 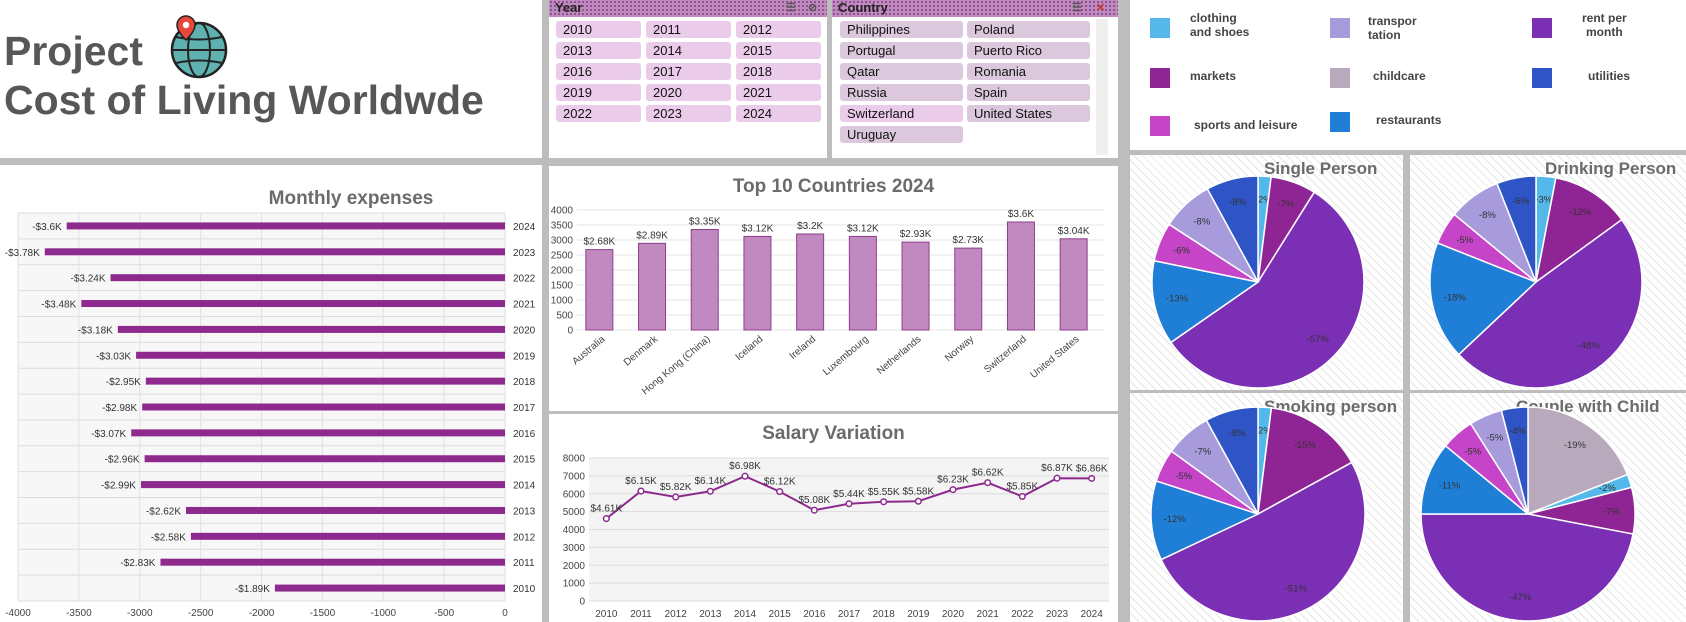 I want to click on year-option-2020: 2020, so click(x=688, y=92).